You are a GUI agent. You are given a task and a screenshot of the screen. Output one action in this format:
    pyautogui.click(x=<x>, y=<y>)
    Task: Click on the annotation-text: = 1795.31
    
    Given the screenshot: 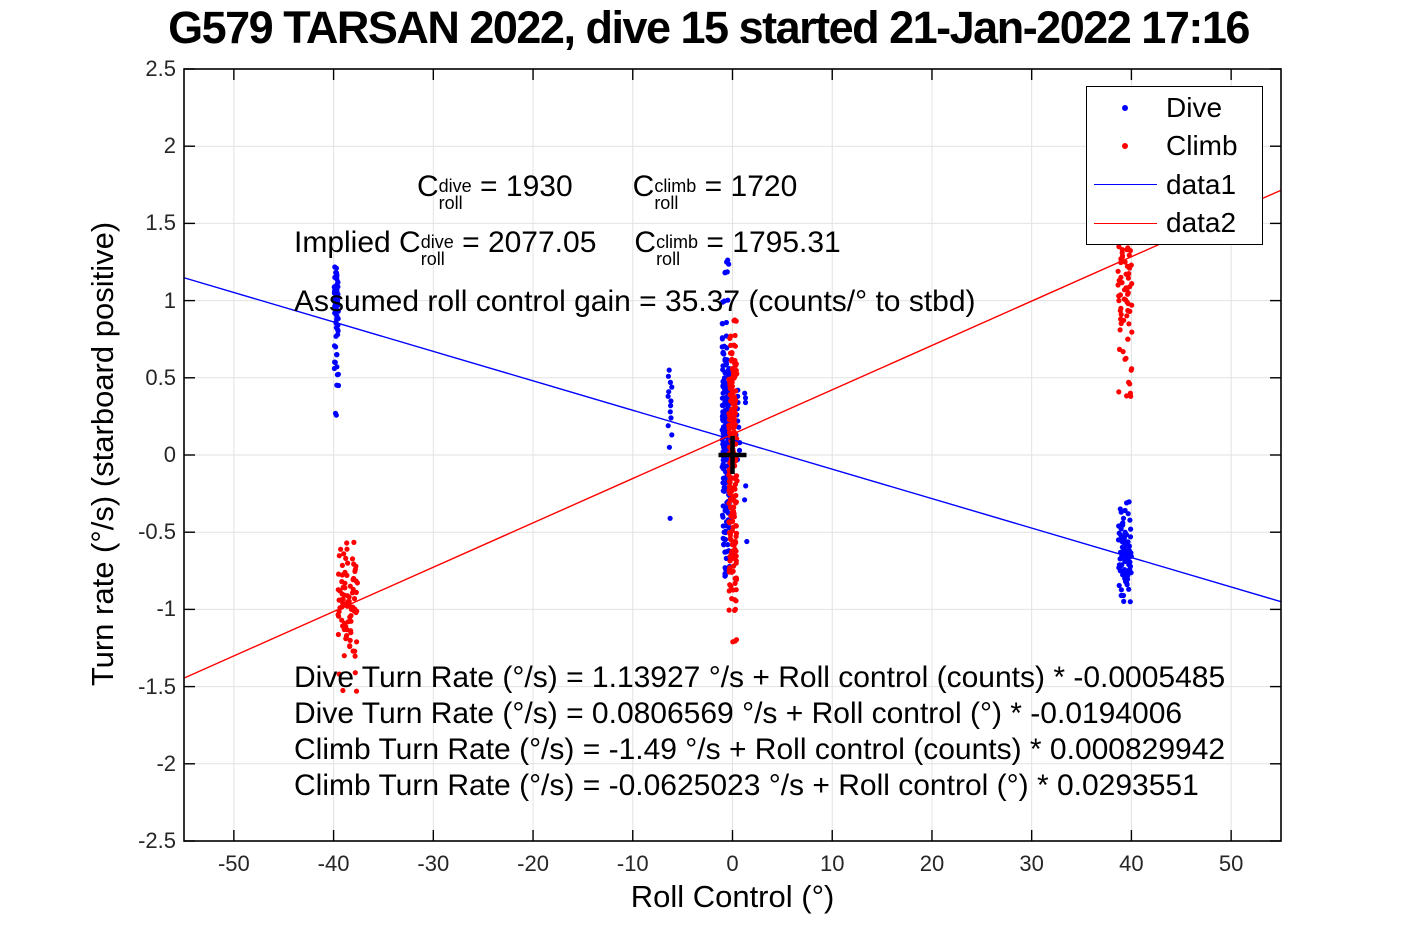 What is the action you would take?
    pyautogui.click(x=769, y=242)
    